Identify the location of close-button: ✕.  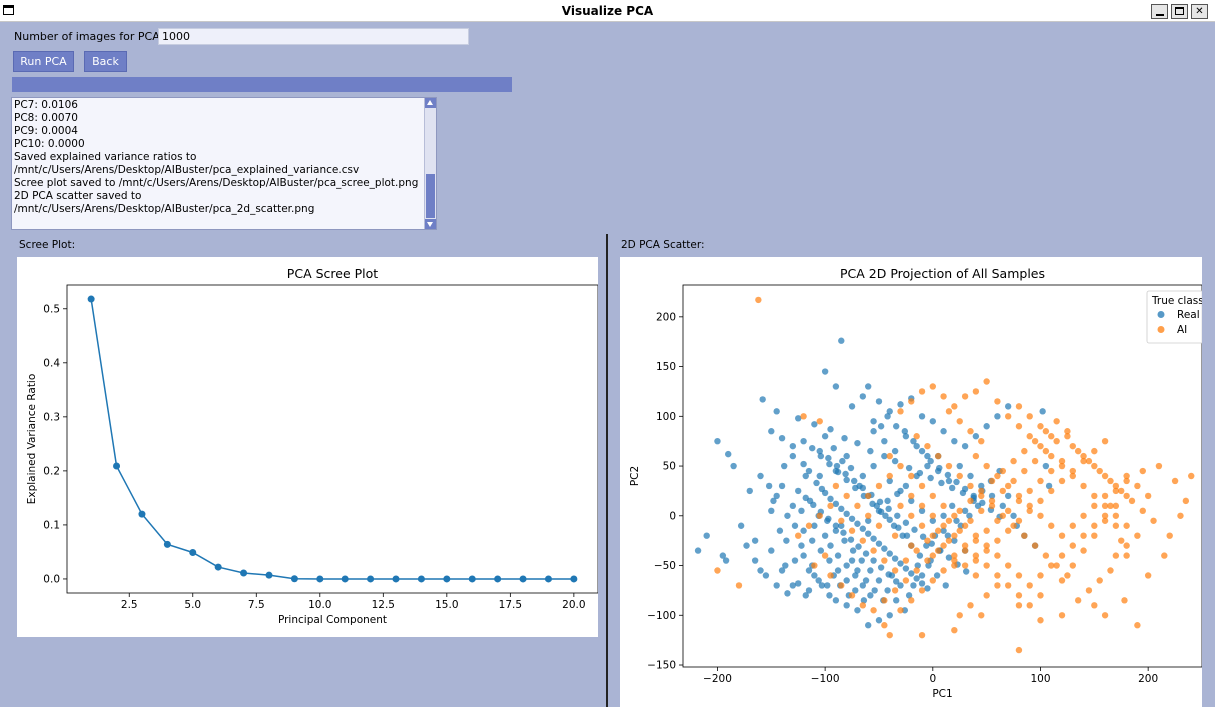
(1199, 11).